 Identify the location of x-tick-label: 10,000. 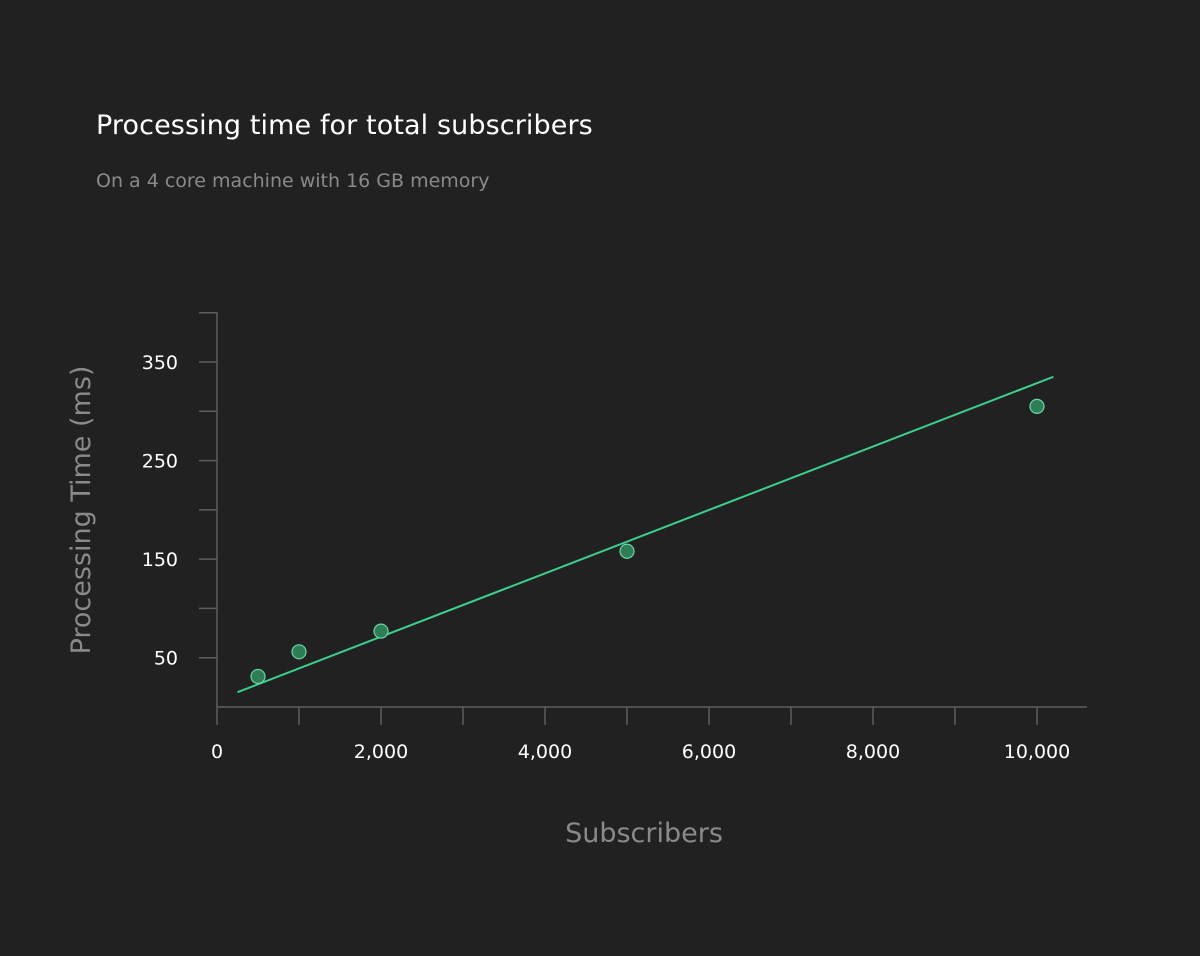
(1037, 752).